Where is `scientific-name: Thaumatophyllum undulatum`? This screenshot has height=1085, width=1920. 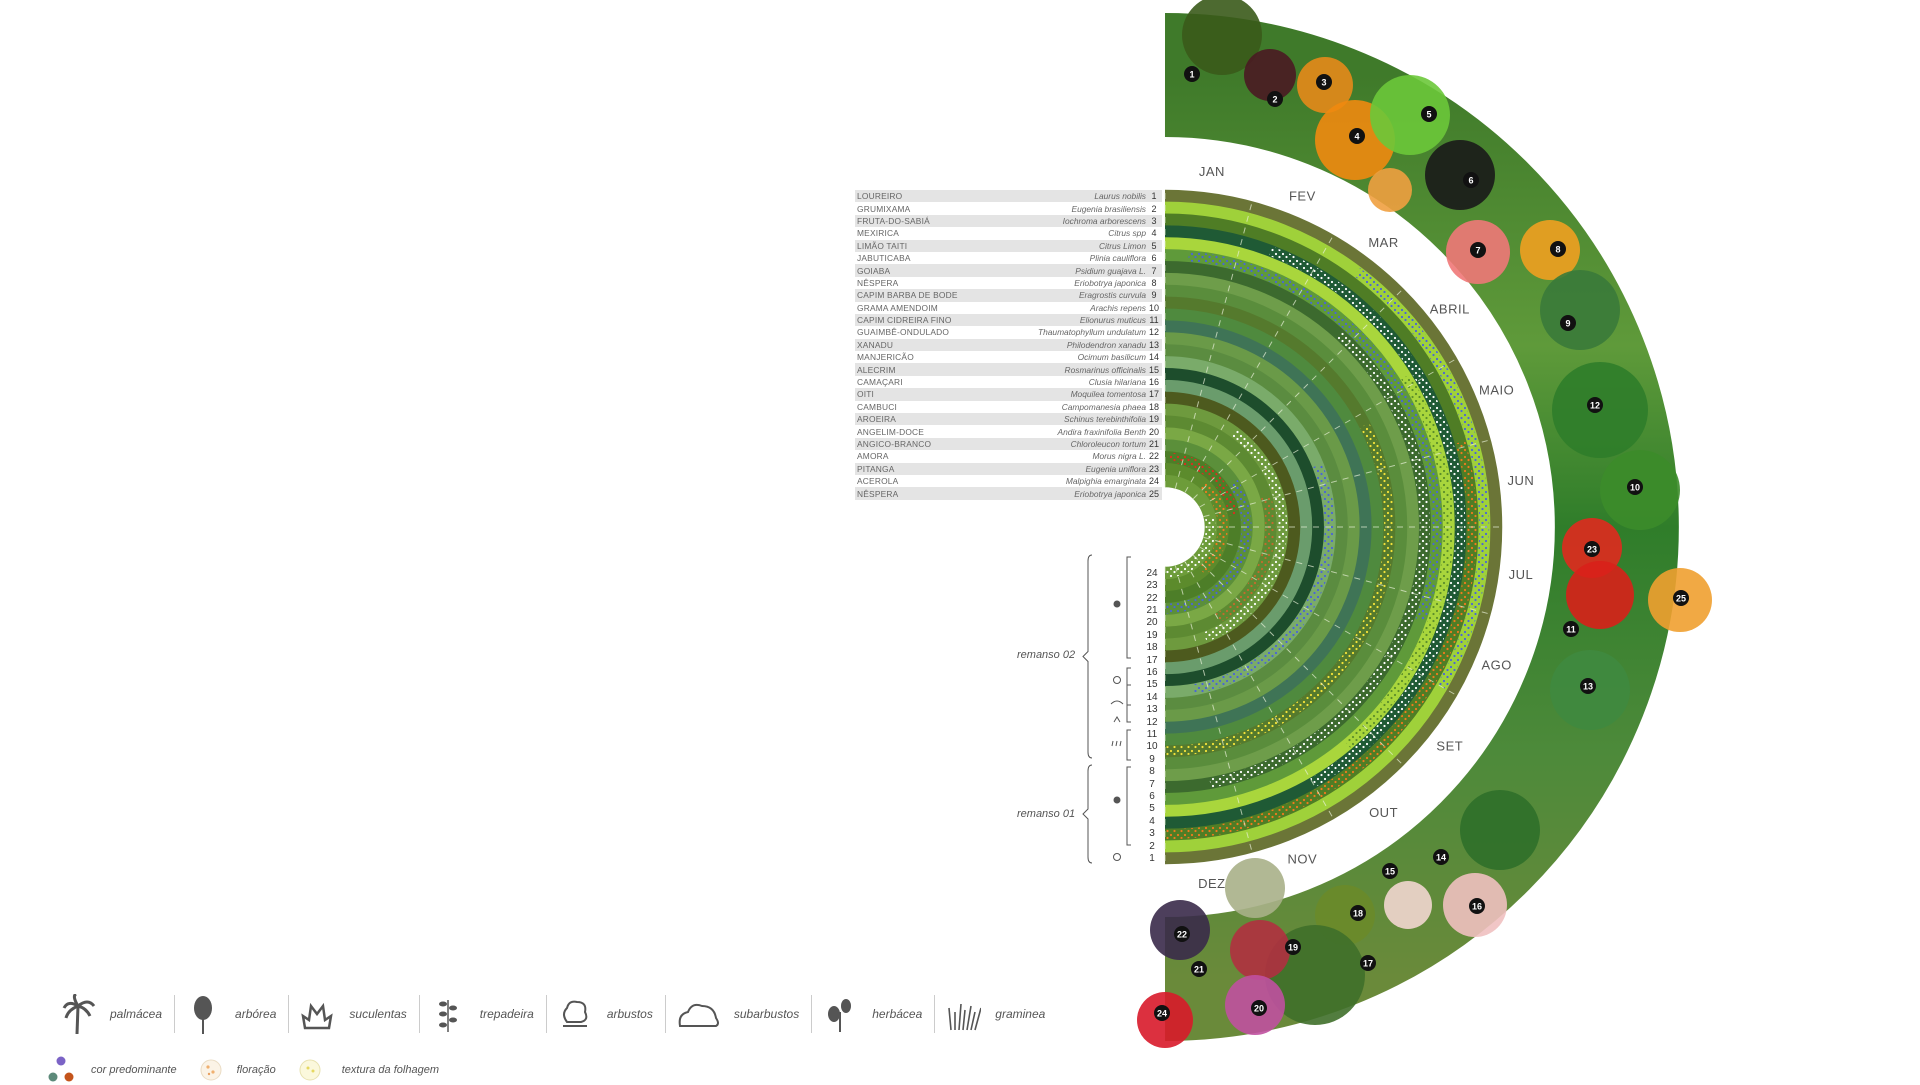
scientific-name: Thaumatophyllum undulatum is located at coordinates (1091, 332).